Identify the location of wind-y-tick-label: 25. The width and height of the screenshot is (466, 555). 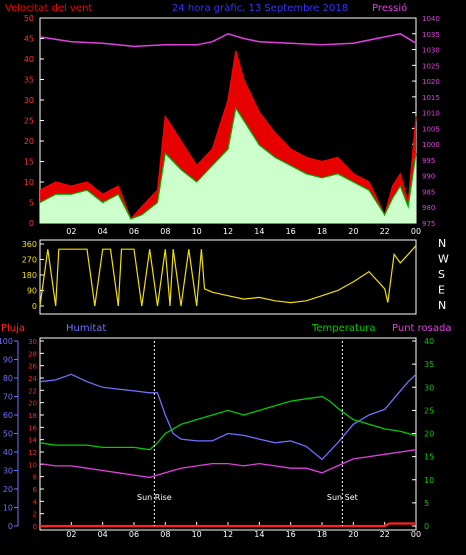
(29, 121).